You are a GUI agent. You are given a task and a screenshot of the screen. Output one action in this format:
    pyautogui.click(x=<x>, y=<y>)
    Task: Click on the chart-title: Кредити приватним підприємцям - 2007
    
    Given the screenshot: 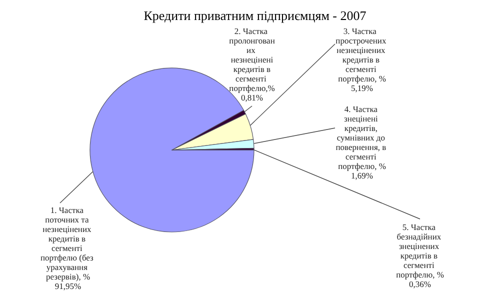 What is the action you would take?
    pyautogui.click(x=255, y=15)
    